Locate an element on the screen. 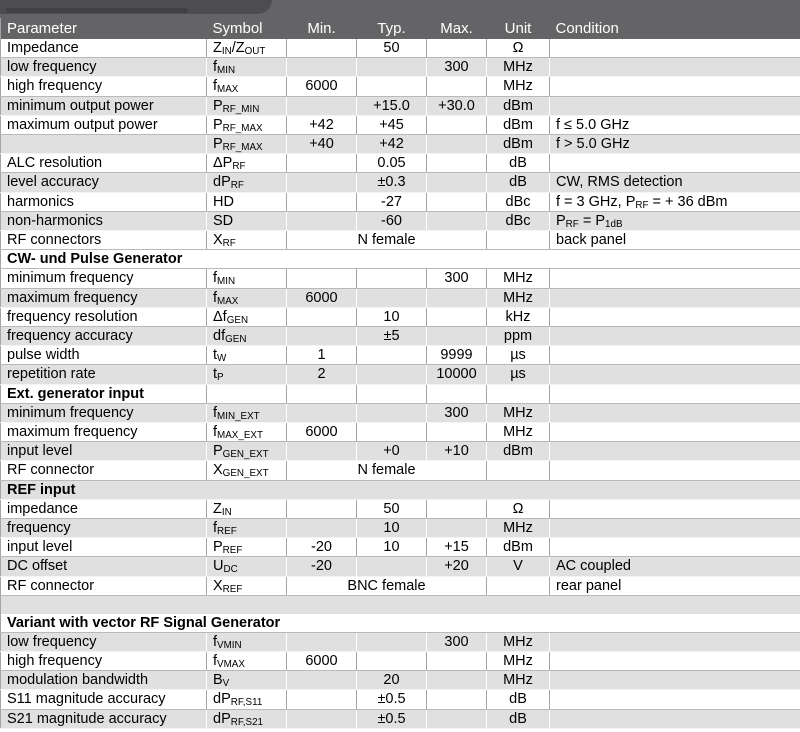  cell-symbol: HD is located at coordinates (246, 202).